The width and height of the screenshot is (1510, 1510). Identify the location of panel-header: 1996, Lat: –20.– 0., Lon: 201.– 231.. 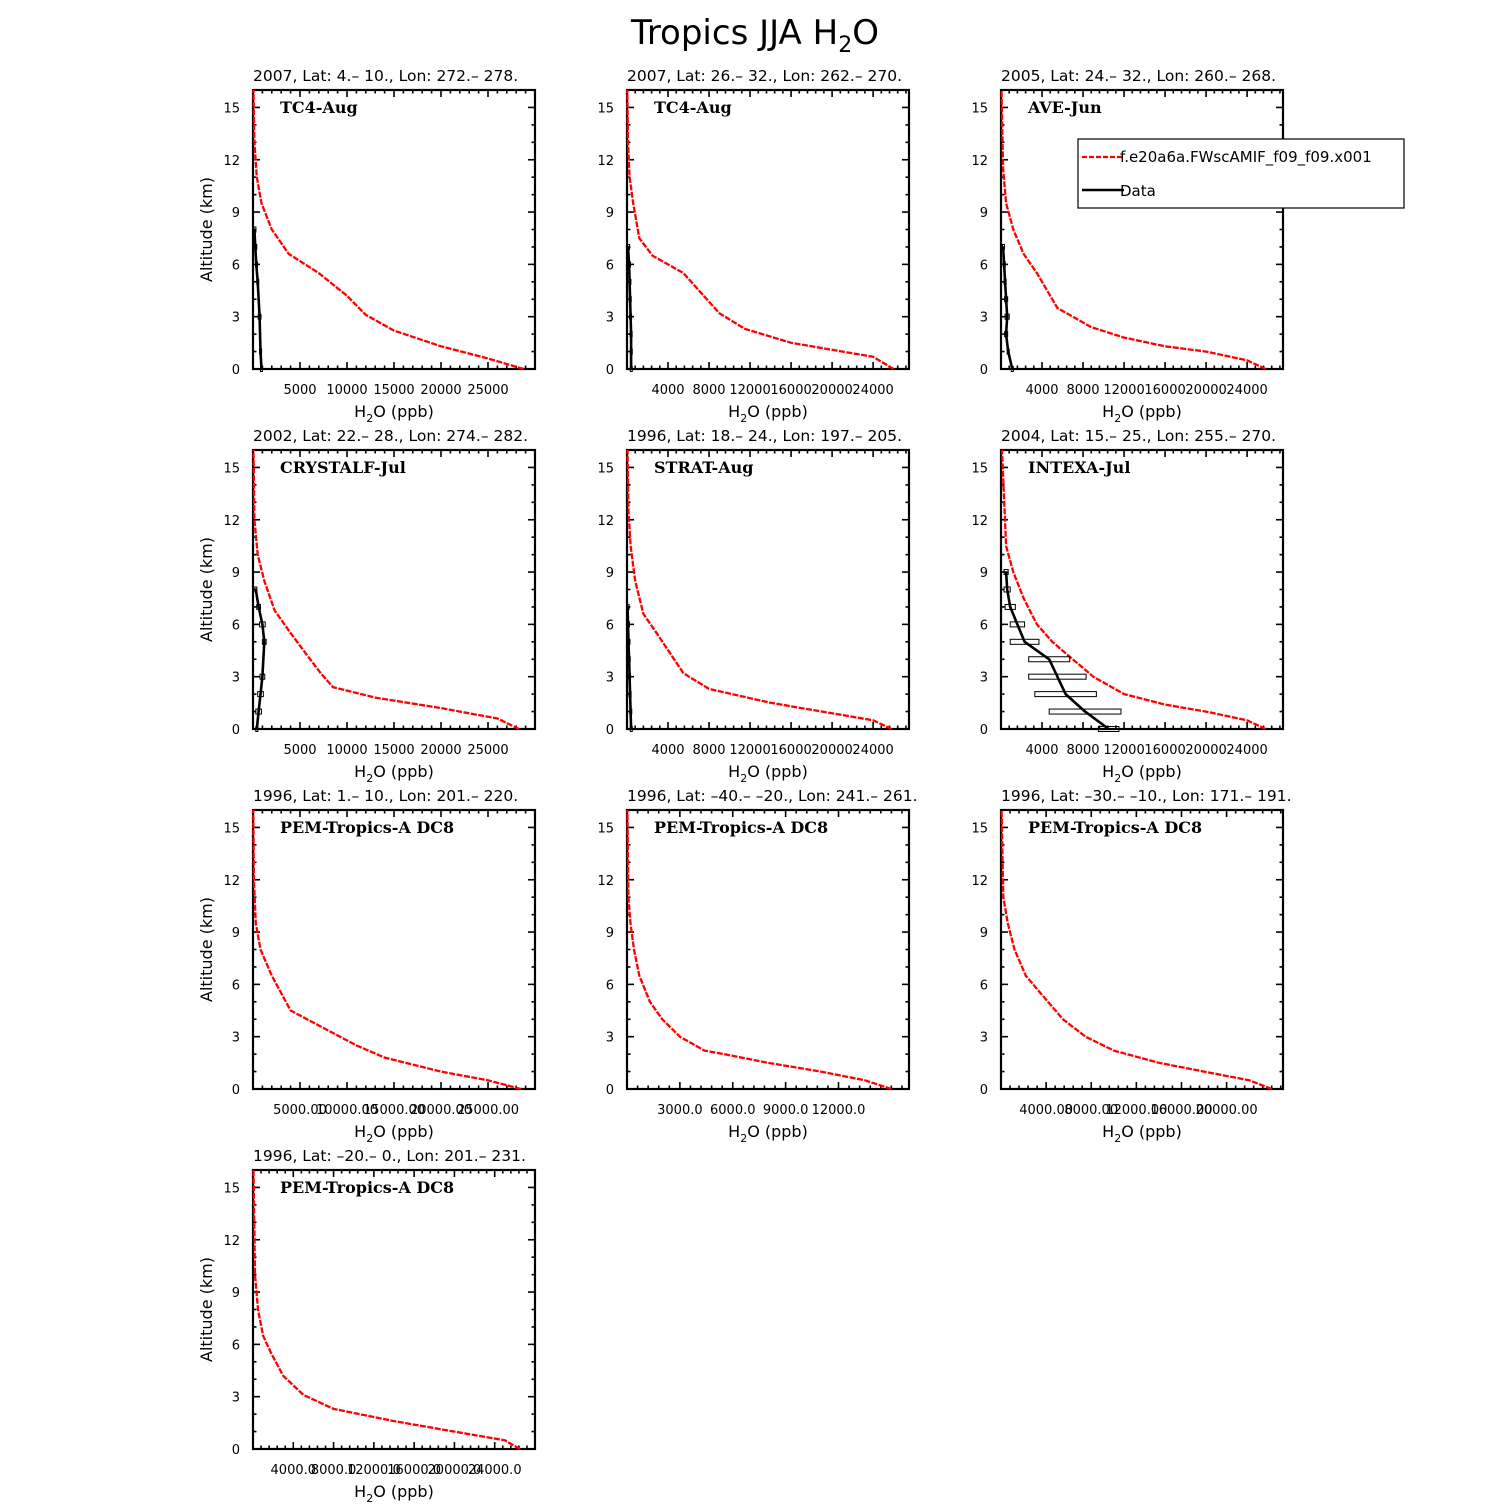
(389, 1156).